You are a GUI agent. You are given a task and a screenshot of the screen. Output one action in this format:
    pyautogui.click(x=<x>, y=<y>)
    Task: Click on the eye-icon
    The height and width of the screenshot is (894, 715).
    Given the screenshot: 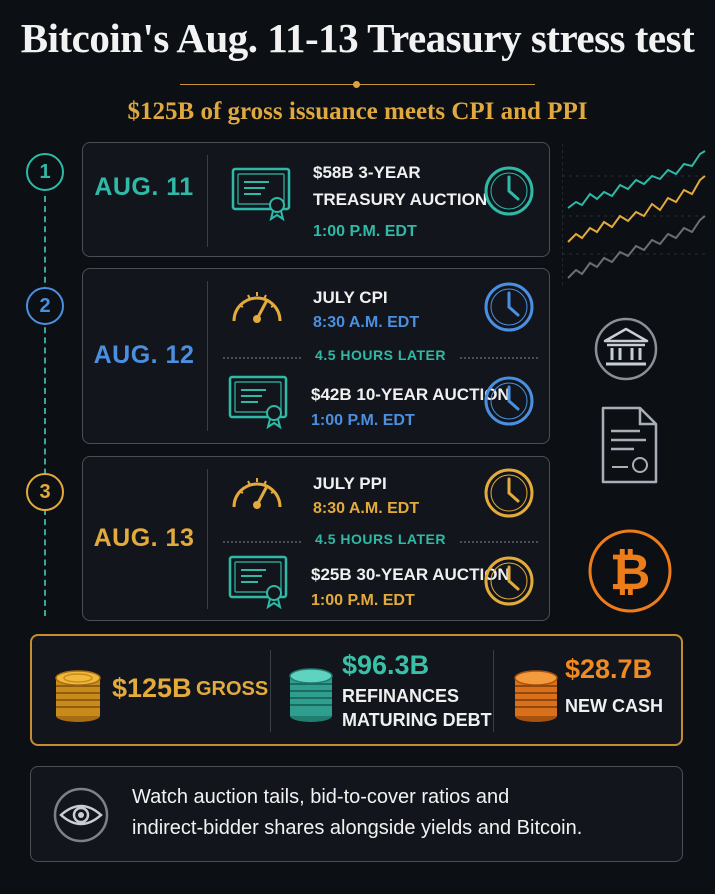 What is the action you would take?
    pyautogui.click(x=81, y=815)
    